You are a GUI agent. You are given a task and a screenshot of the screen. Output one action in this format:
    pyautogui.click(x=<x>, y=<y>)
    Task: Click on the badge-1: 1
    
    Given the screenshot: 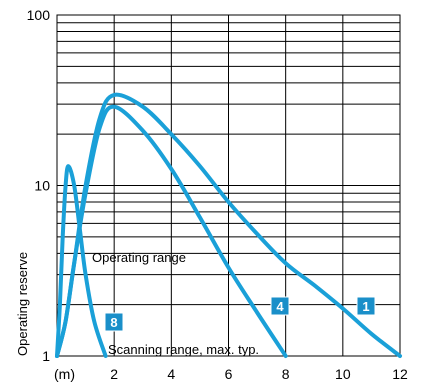 What is the action you would take?
    pyautogui.click(x=366, y=306)
    